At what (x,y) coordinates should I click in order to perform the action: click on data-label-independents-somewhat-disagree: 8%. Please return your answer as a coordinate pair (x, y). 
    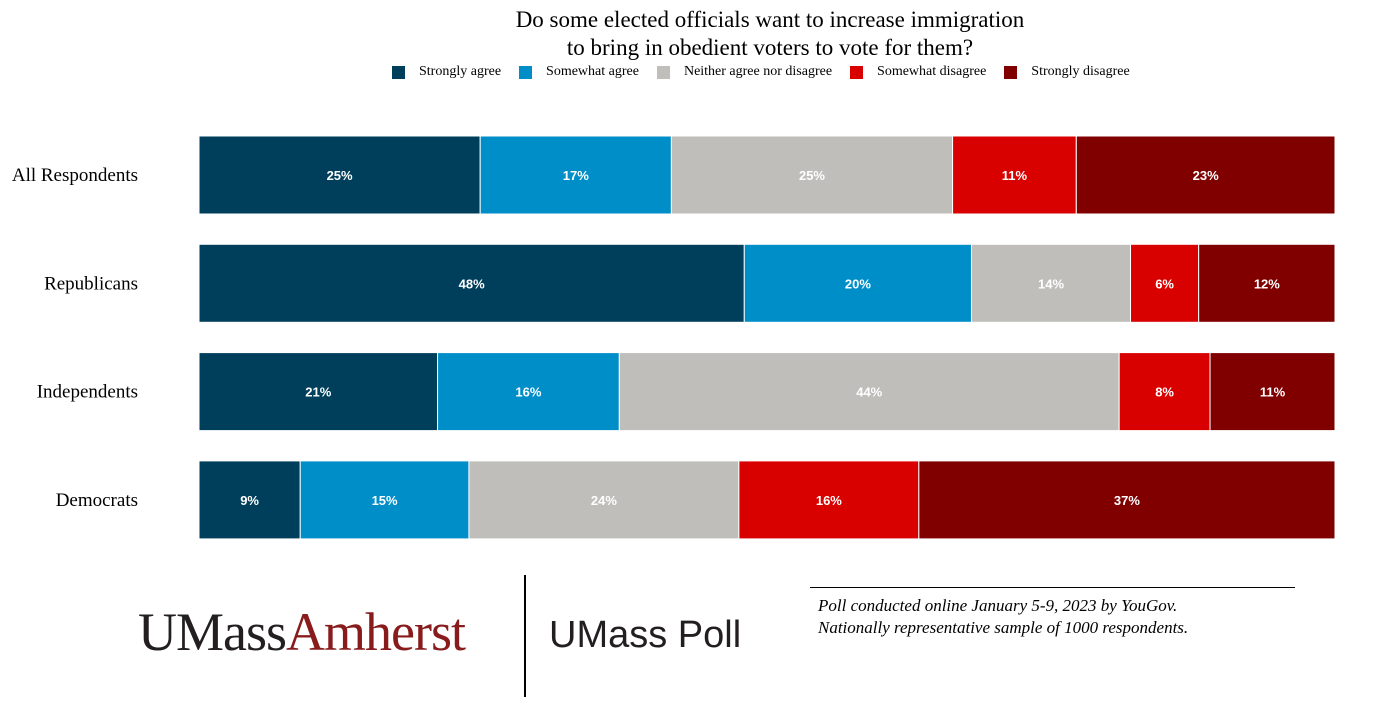
    Looking at the image, I should click on (1164, 392).